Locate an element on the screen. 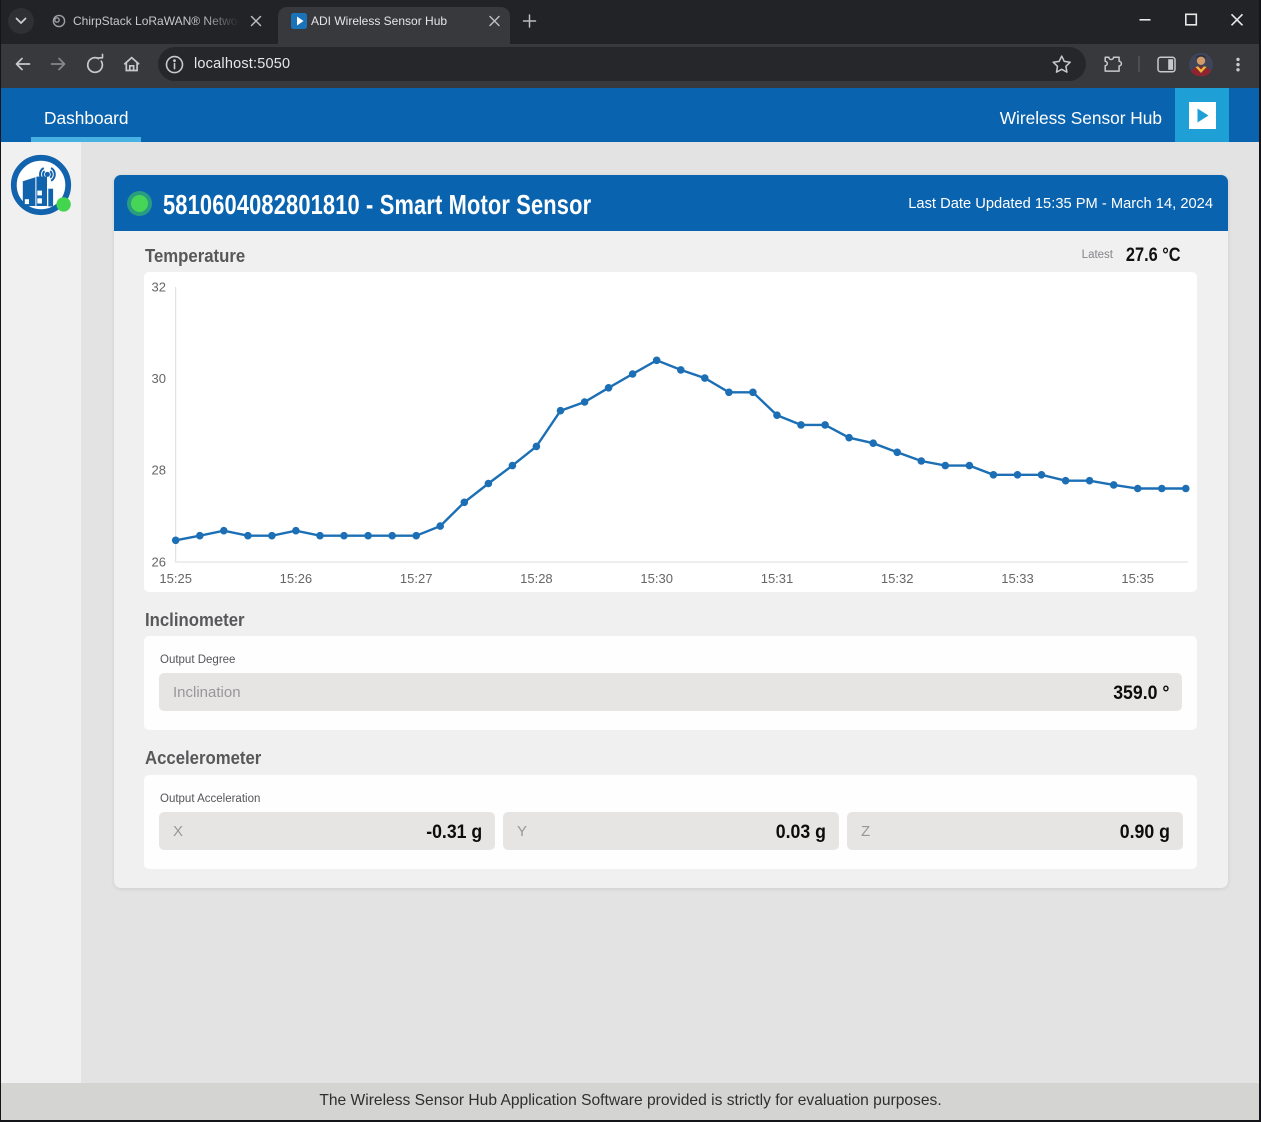 This screenshot has height=1122, width=1261. svg-text: 15:31 is located at coordinates (777, 578).